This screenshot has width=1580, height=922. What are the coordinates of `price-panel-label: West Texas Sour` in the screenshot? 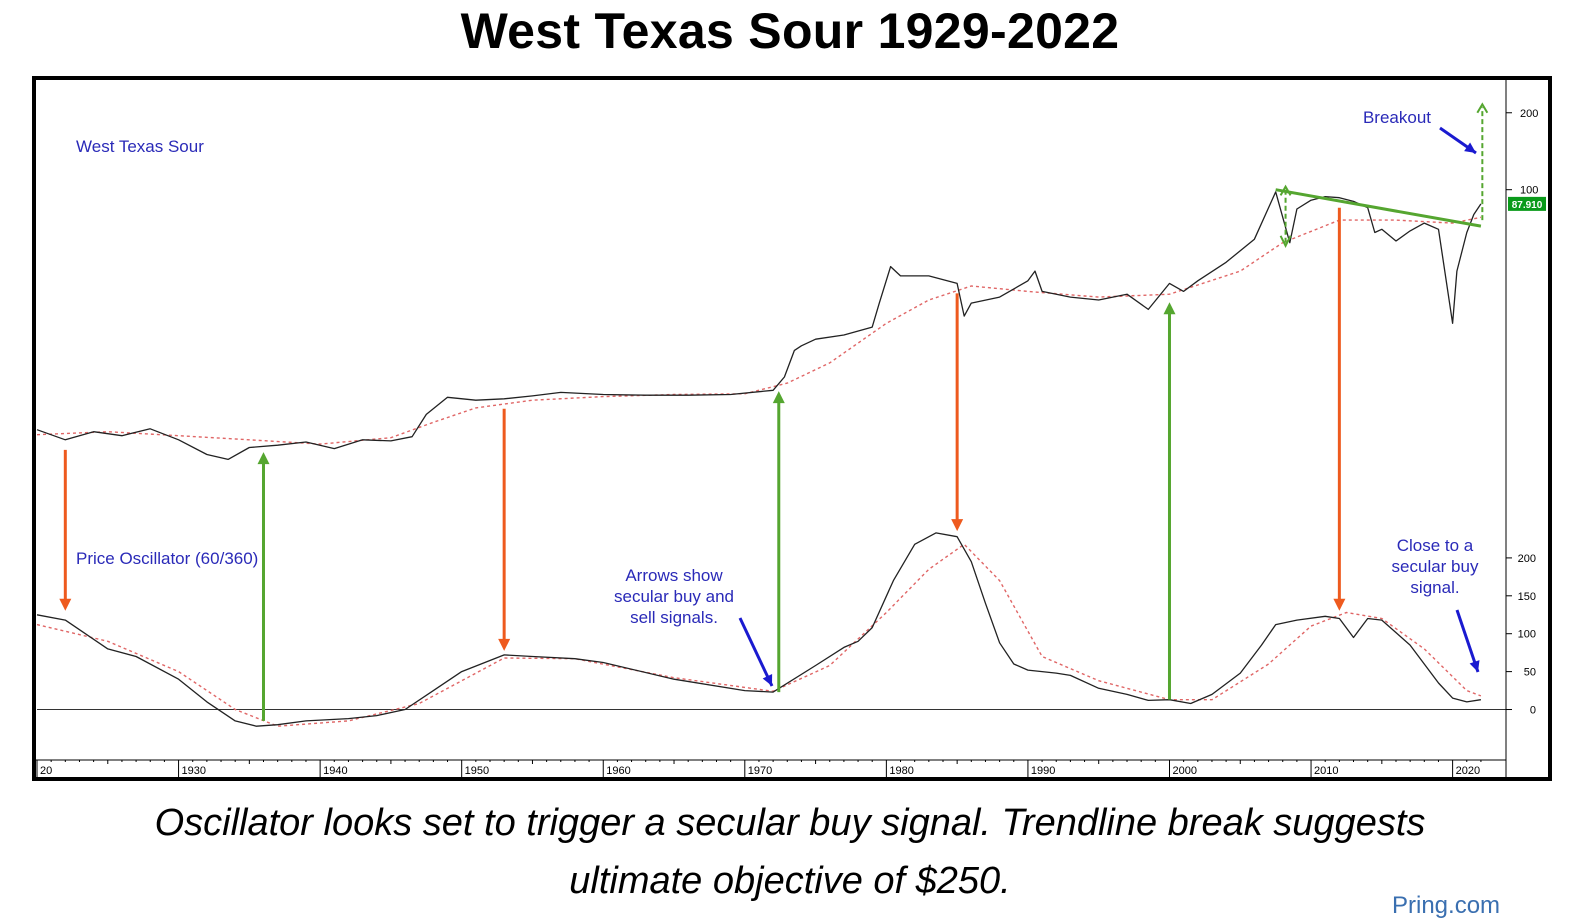 It's located at (140, 146).